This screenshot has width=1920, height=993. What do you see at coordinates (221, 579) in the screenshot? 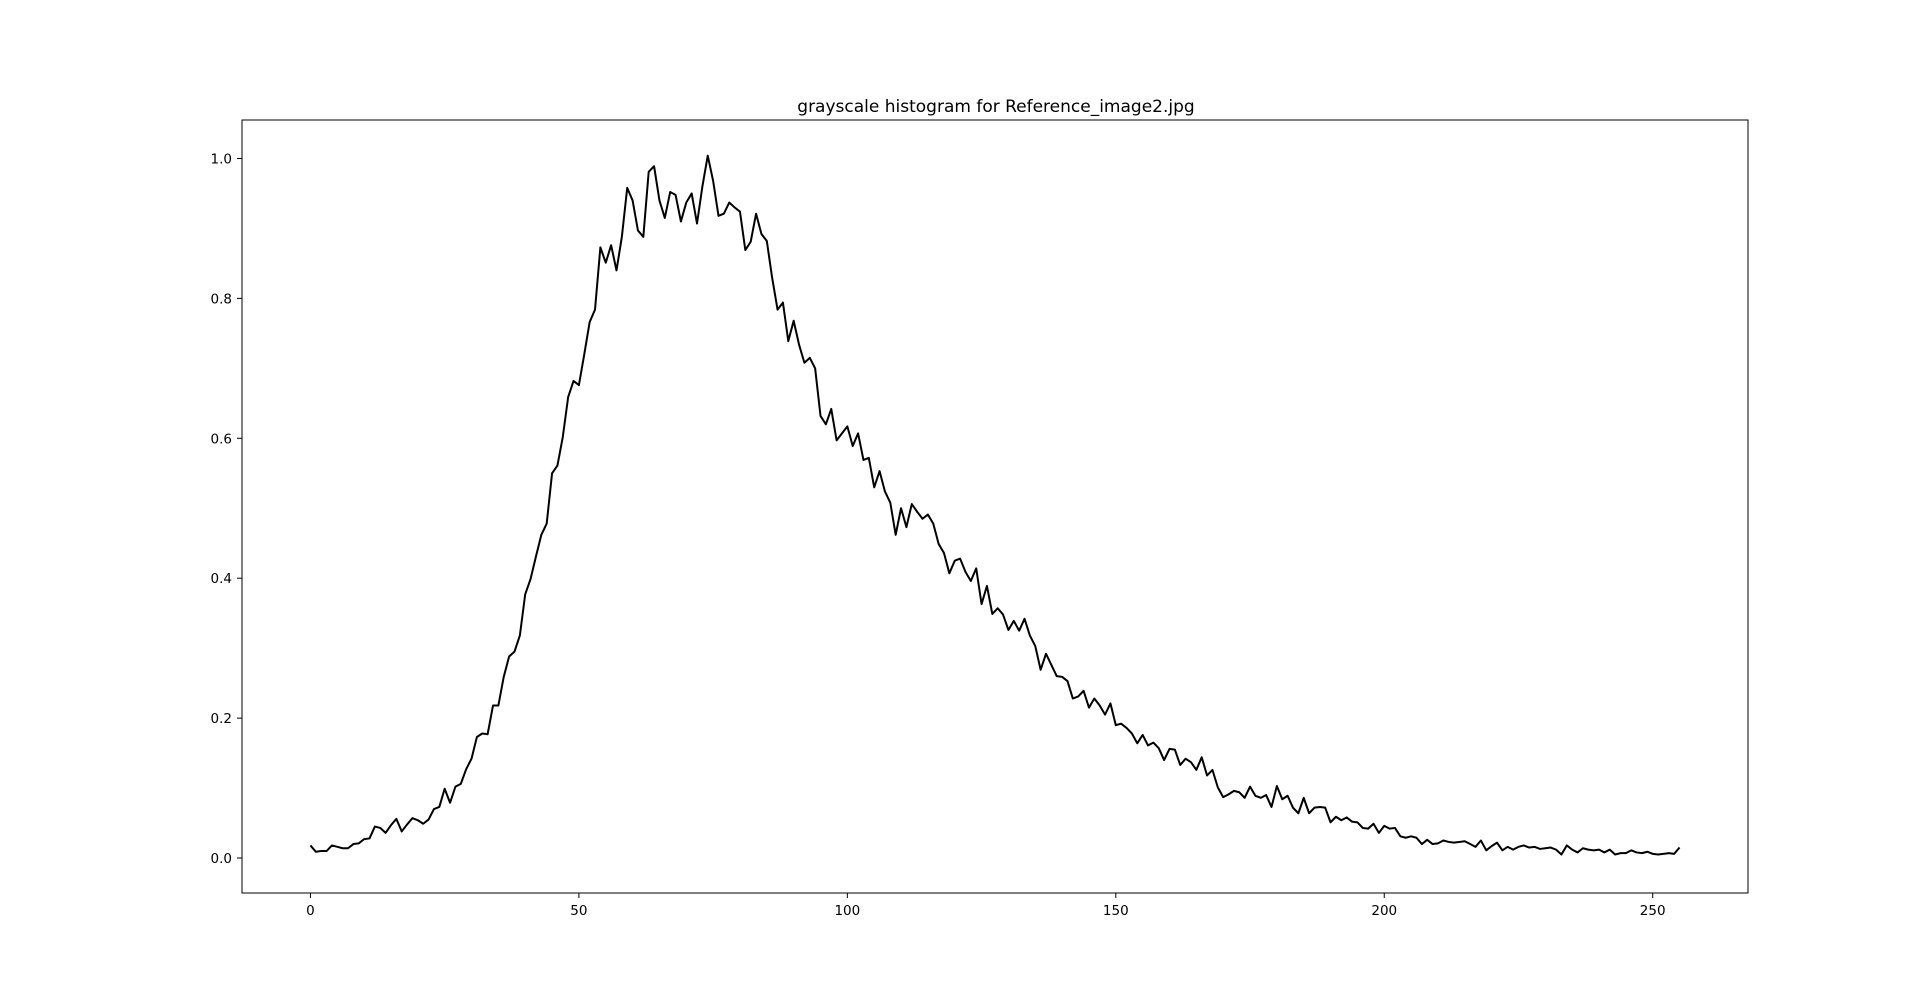
I see `y-tick-label: 0.4` at bounding box center [221, 579].